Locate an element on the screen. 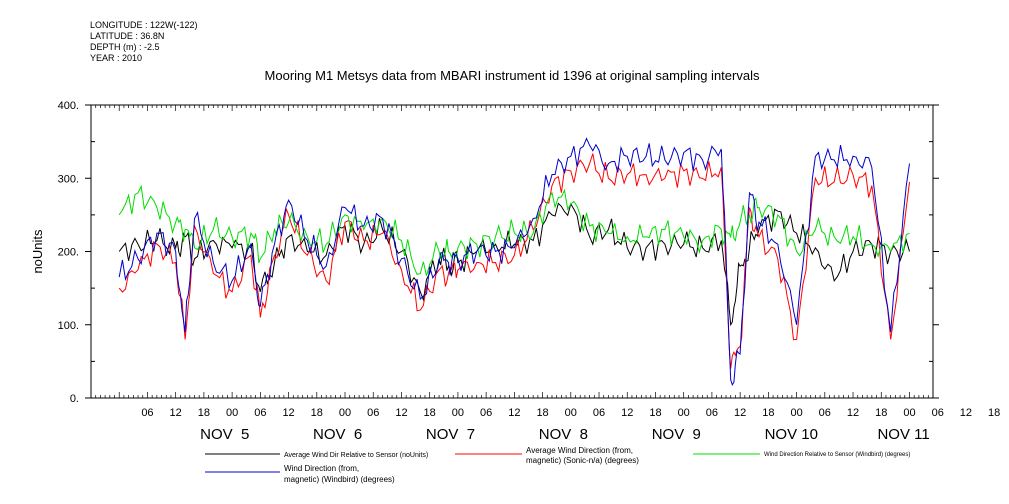  x-day-label: NOV 10 is located at coordinates (791, 434).